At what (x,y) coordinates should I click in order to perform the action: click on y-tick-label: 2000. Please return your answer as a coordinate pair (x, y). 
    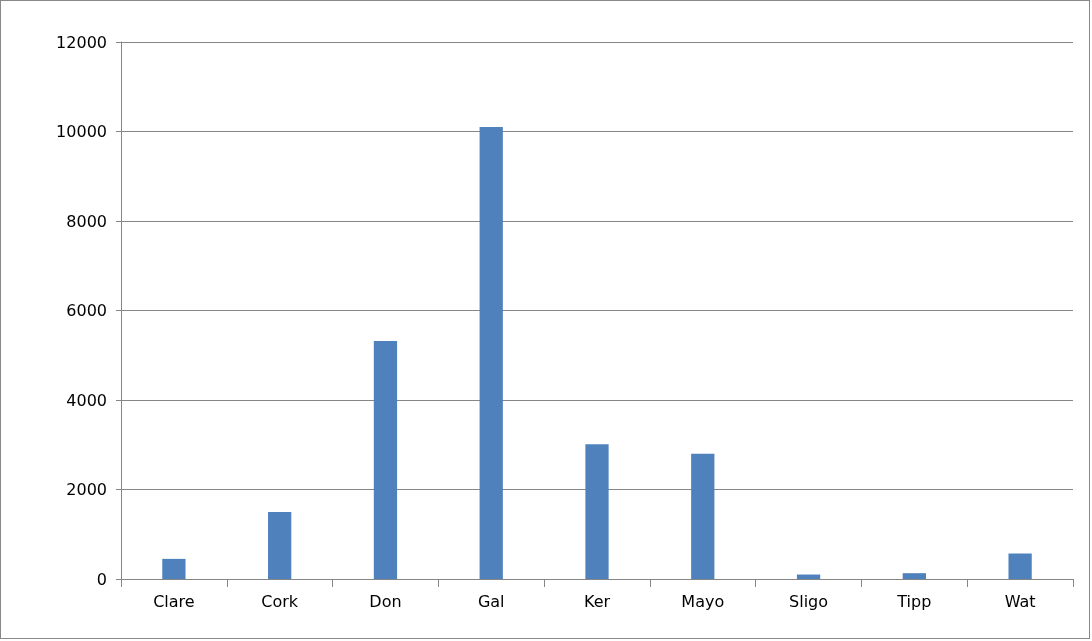
    Looking at the image, I should click on (86, 489).